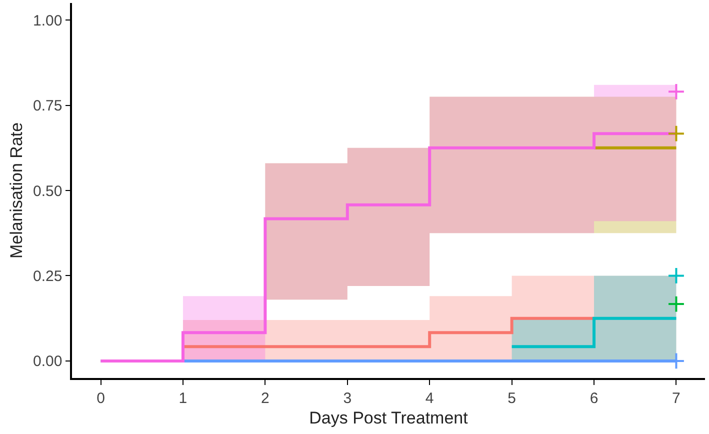  Describe the element at coordinates (265, 398) in the screenshot. I see `x-tick-label: 2` at that location.